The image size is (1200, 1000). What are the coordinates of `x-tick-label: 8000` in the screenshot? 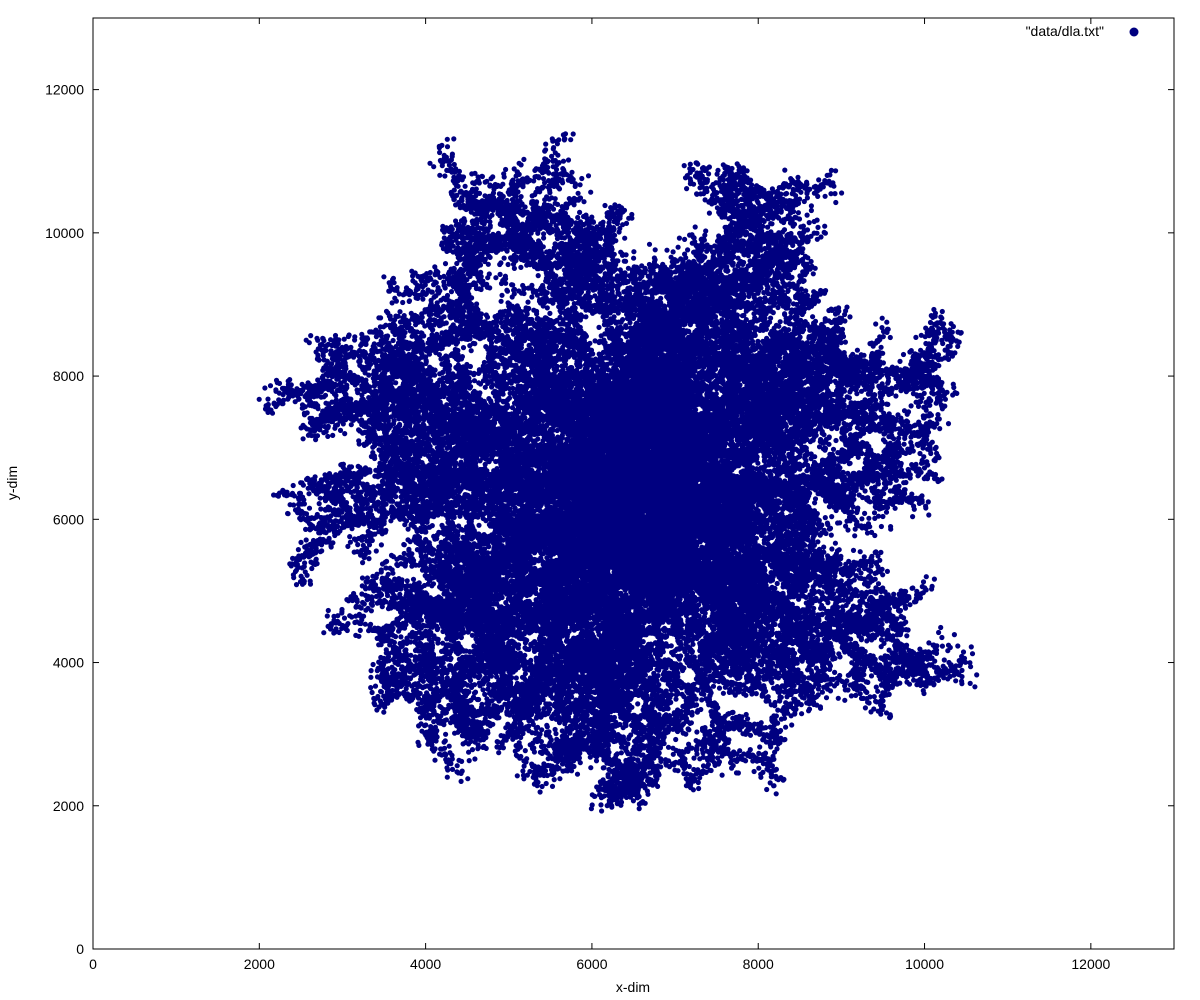 It's located at (758, 964).